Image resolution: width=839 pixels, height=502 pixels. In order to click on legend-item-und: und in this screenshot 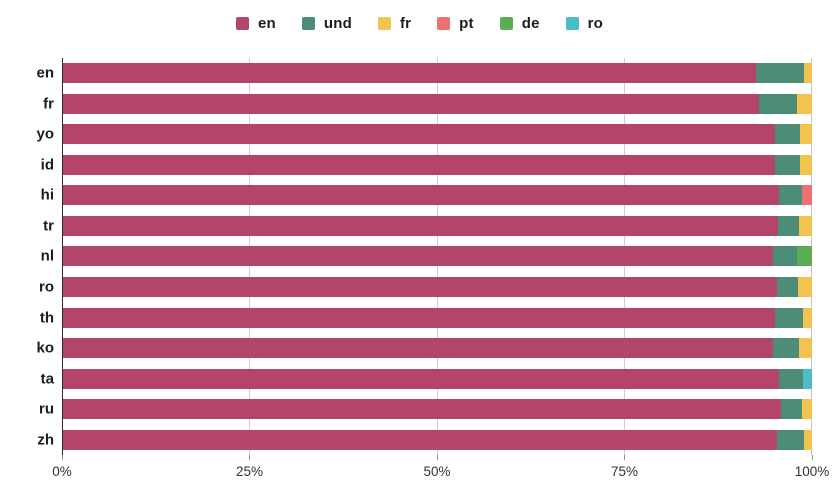, I will do `click(326, 23)`.